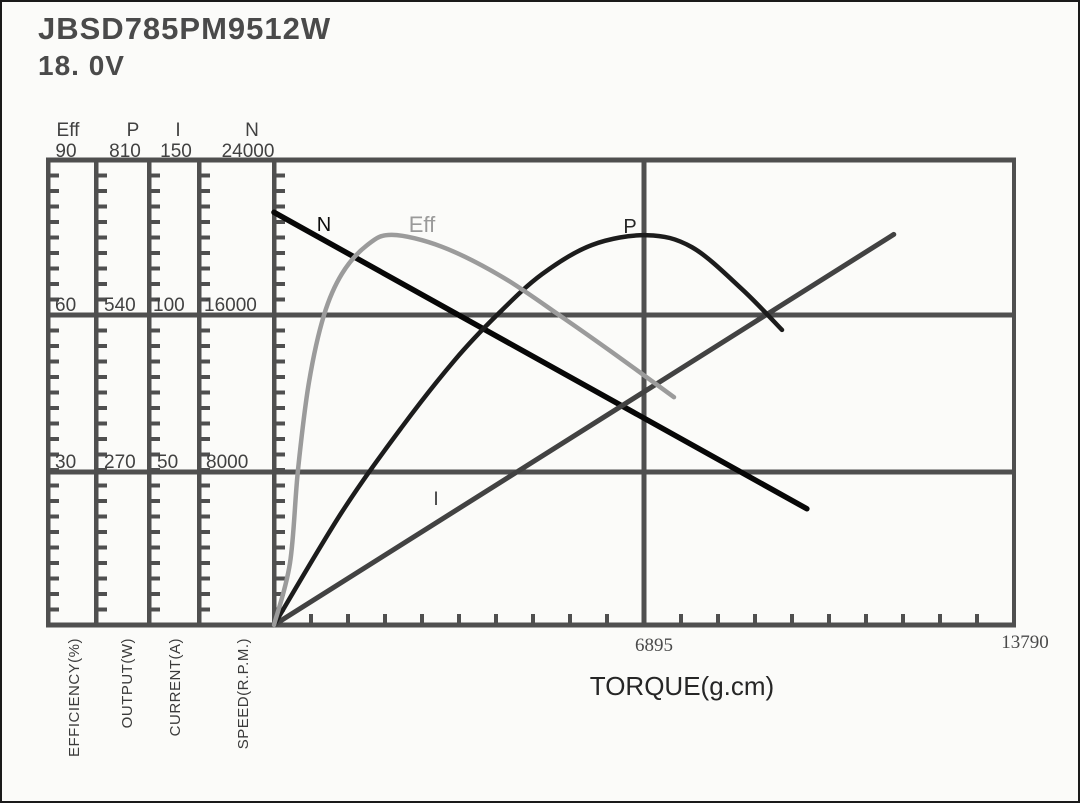  Describe the element at coordinates (629, 227) in the screenshot. I see `power-curve-label: P` at that location.